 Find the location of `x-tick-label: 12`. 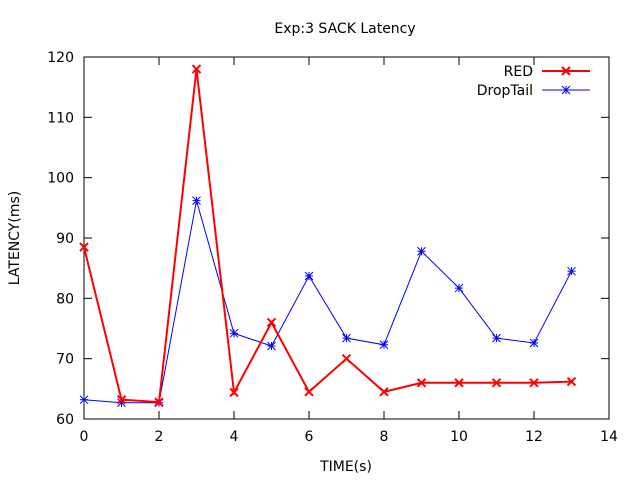

x-tick-label: 12 is located at coordinates (534, 437).